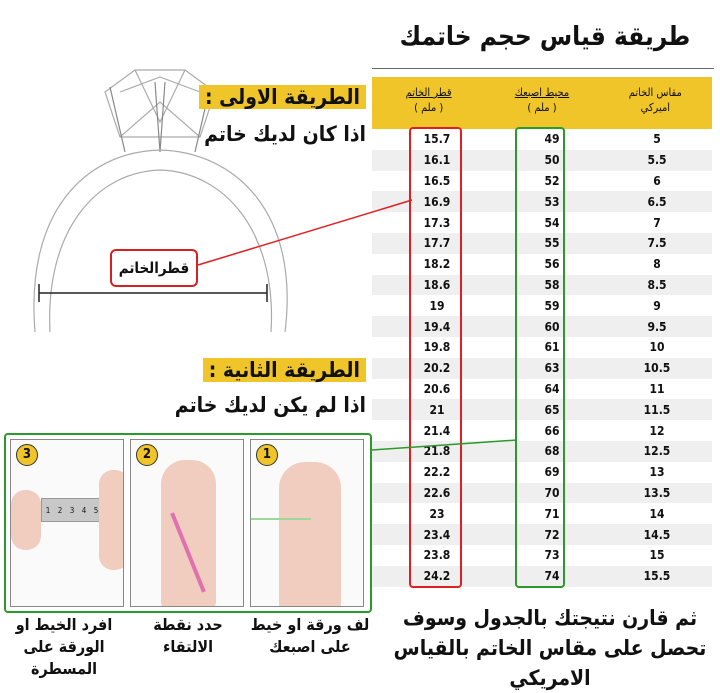 This screenshot has height=693, width=720. Describe the element at coordinates (552, 492) in the screenshot. I see `circumference-cell: 70` at that location.